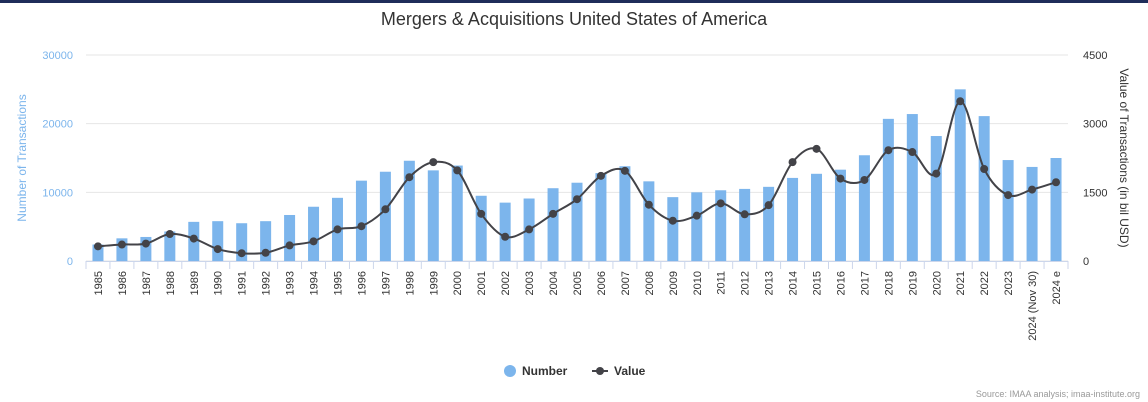  Describe the element at coordinates (481, 213) in the screenshot. I see `value-point-2001` at that location.